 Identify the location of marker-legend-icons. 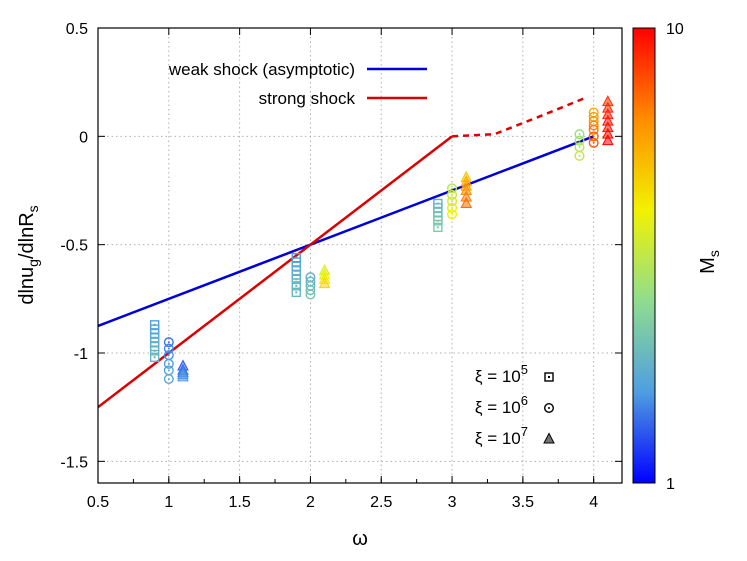
(549, 408).